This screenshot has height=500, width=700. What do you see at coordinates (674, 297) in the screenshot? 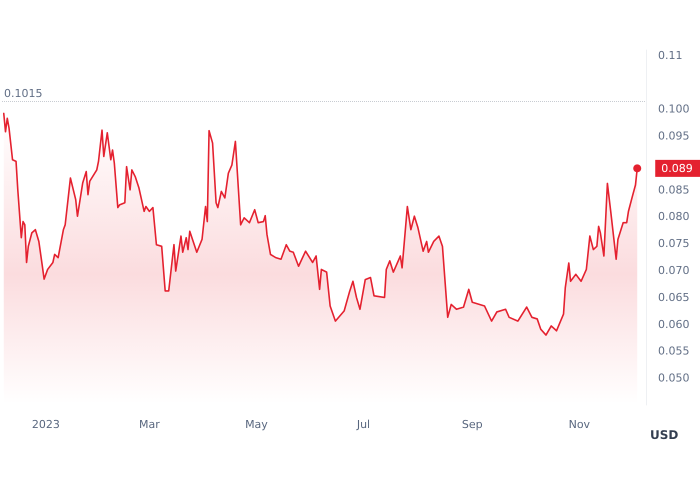
I see `y-tick-label: 0.065` at bounding box center [674, 297].